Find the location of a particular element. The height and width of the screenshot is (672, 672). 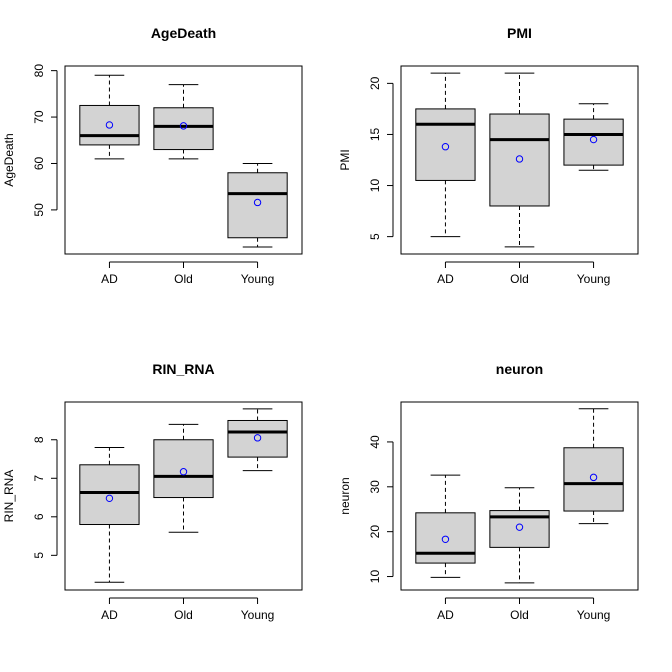

y-axis-label: PMI is located at coordinates (345, 159).